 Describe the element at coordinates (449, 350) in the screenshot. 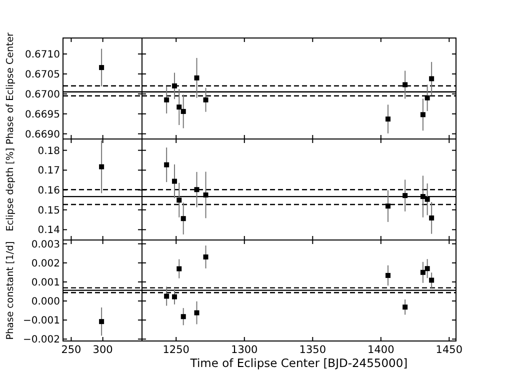

I see `x-tick-label: 1450` at that location.